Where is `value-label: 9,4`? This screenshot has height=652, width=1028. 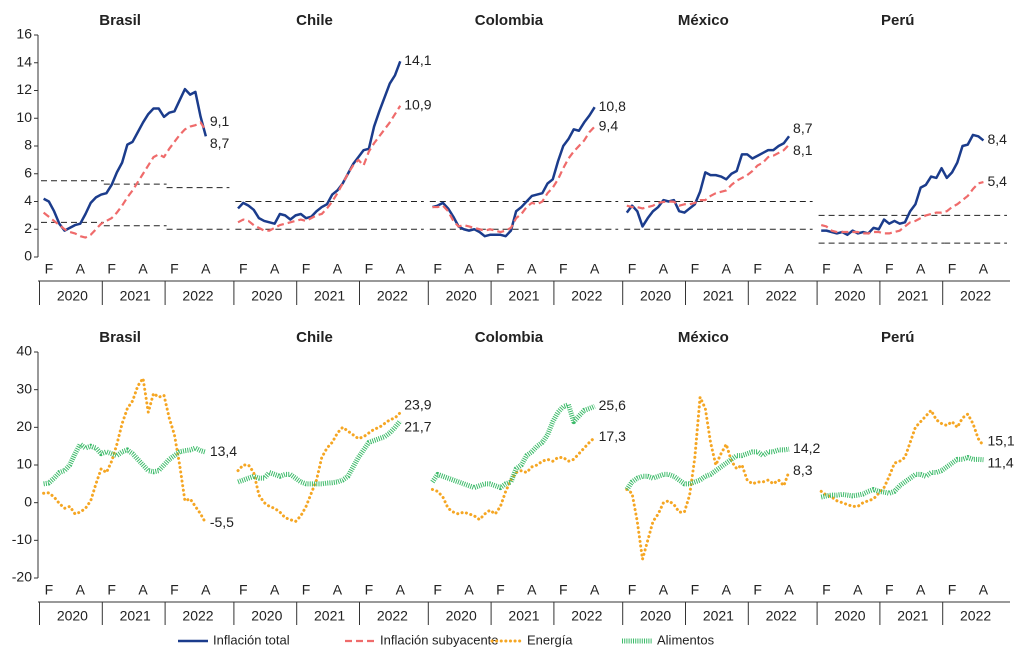
value-label: 9,4 is located at coordinates (609, 125).